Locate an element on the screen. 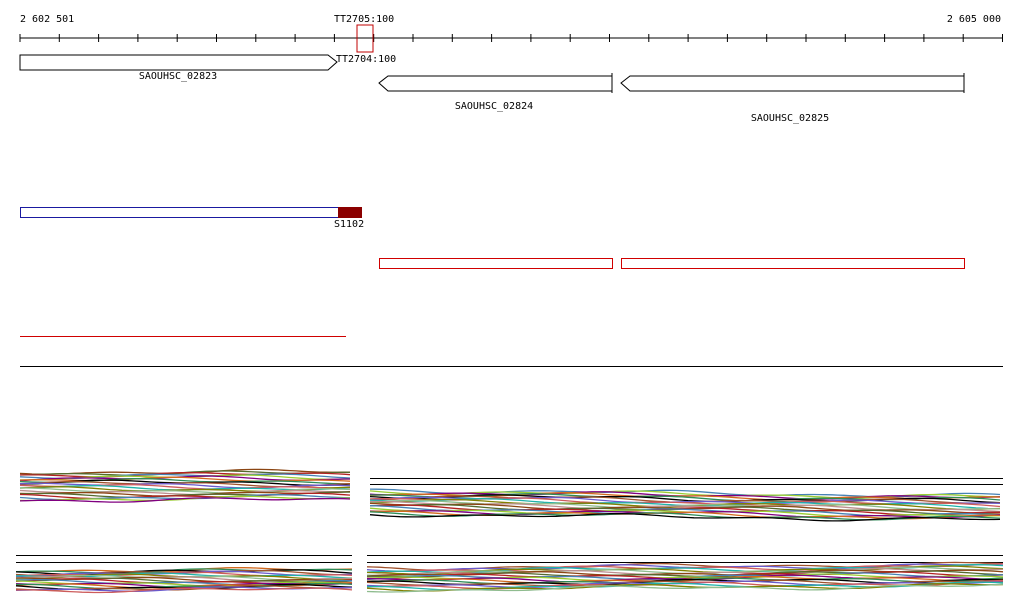 This screenshot has width=1024, height=615. gene-label: SAOUHSC_02825 is located at coordinates (790, 118).